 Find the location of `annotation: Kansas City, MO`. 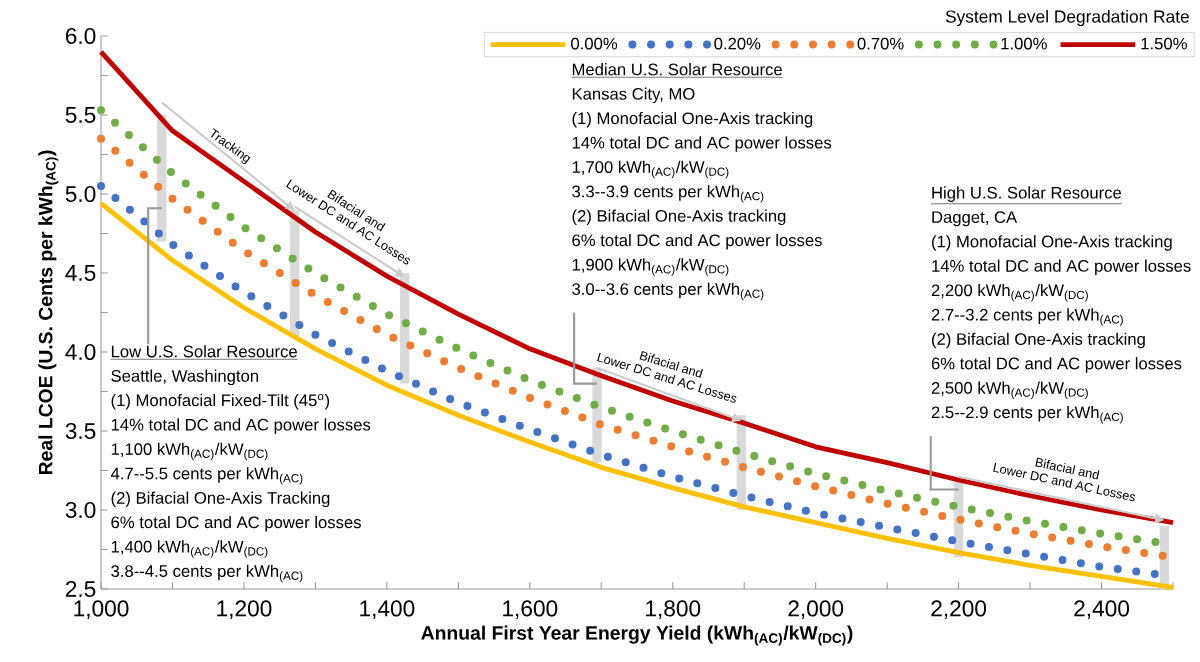

annotation: Kansas City, MO is located at coordinates (633, 95).